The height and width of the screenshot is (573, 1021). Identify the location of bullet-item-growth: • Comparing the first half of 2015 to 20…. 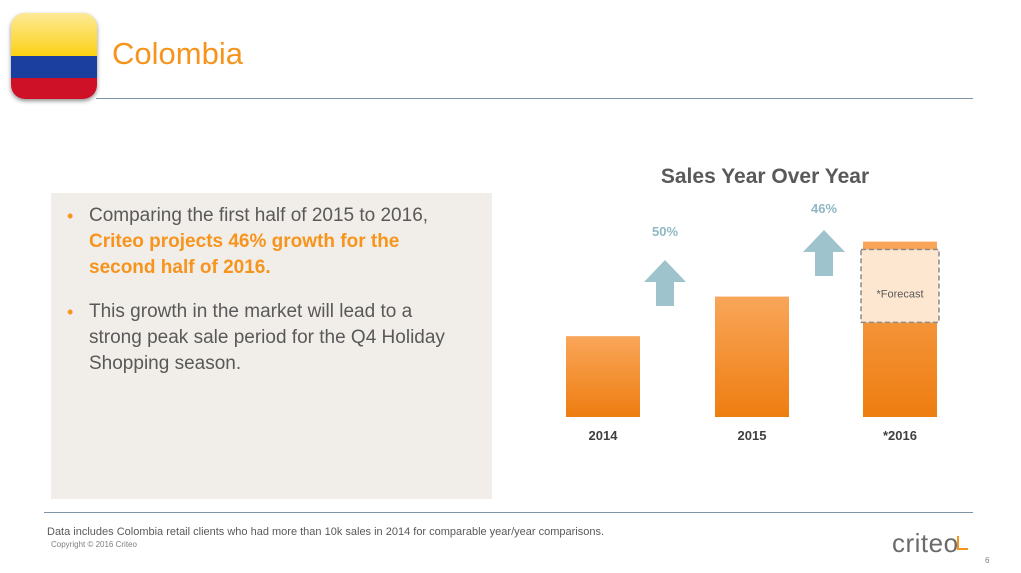
(268, 242).